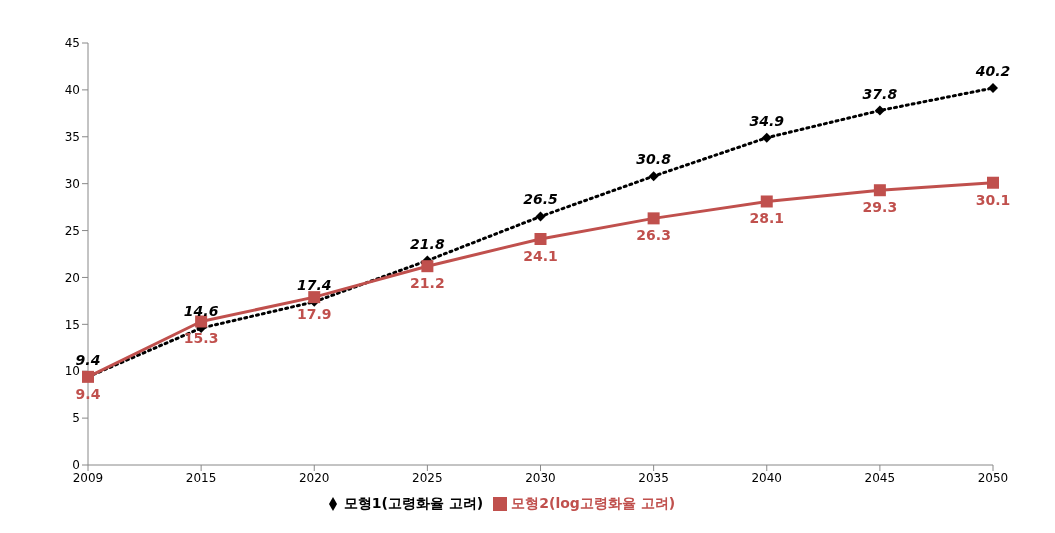 Image resolution: width=1055 pixels, height=533 pixels. What do you see at coordinates (201, 477) in the screenshot?
I see `x-tick-label: 2015` at bounding box center [201, 477].